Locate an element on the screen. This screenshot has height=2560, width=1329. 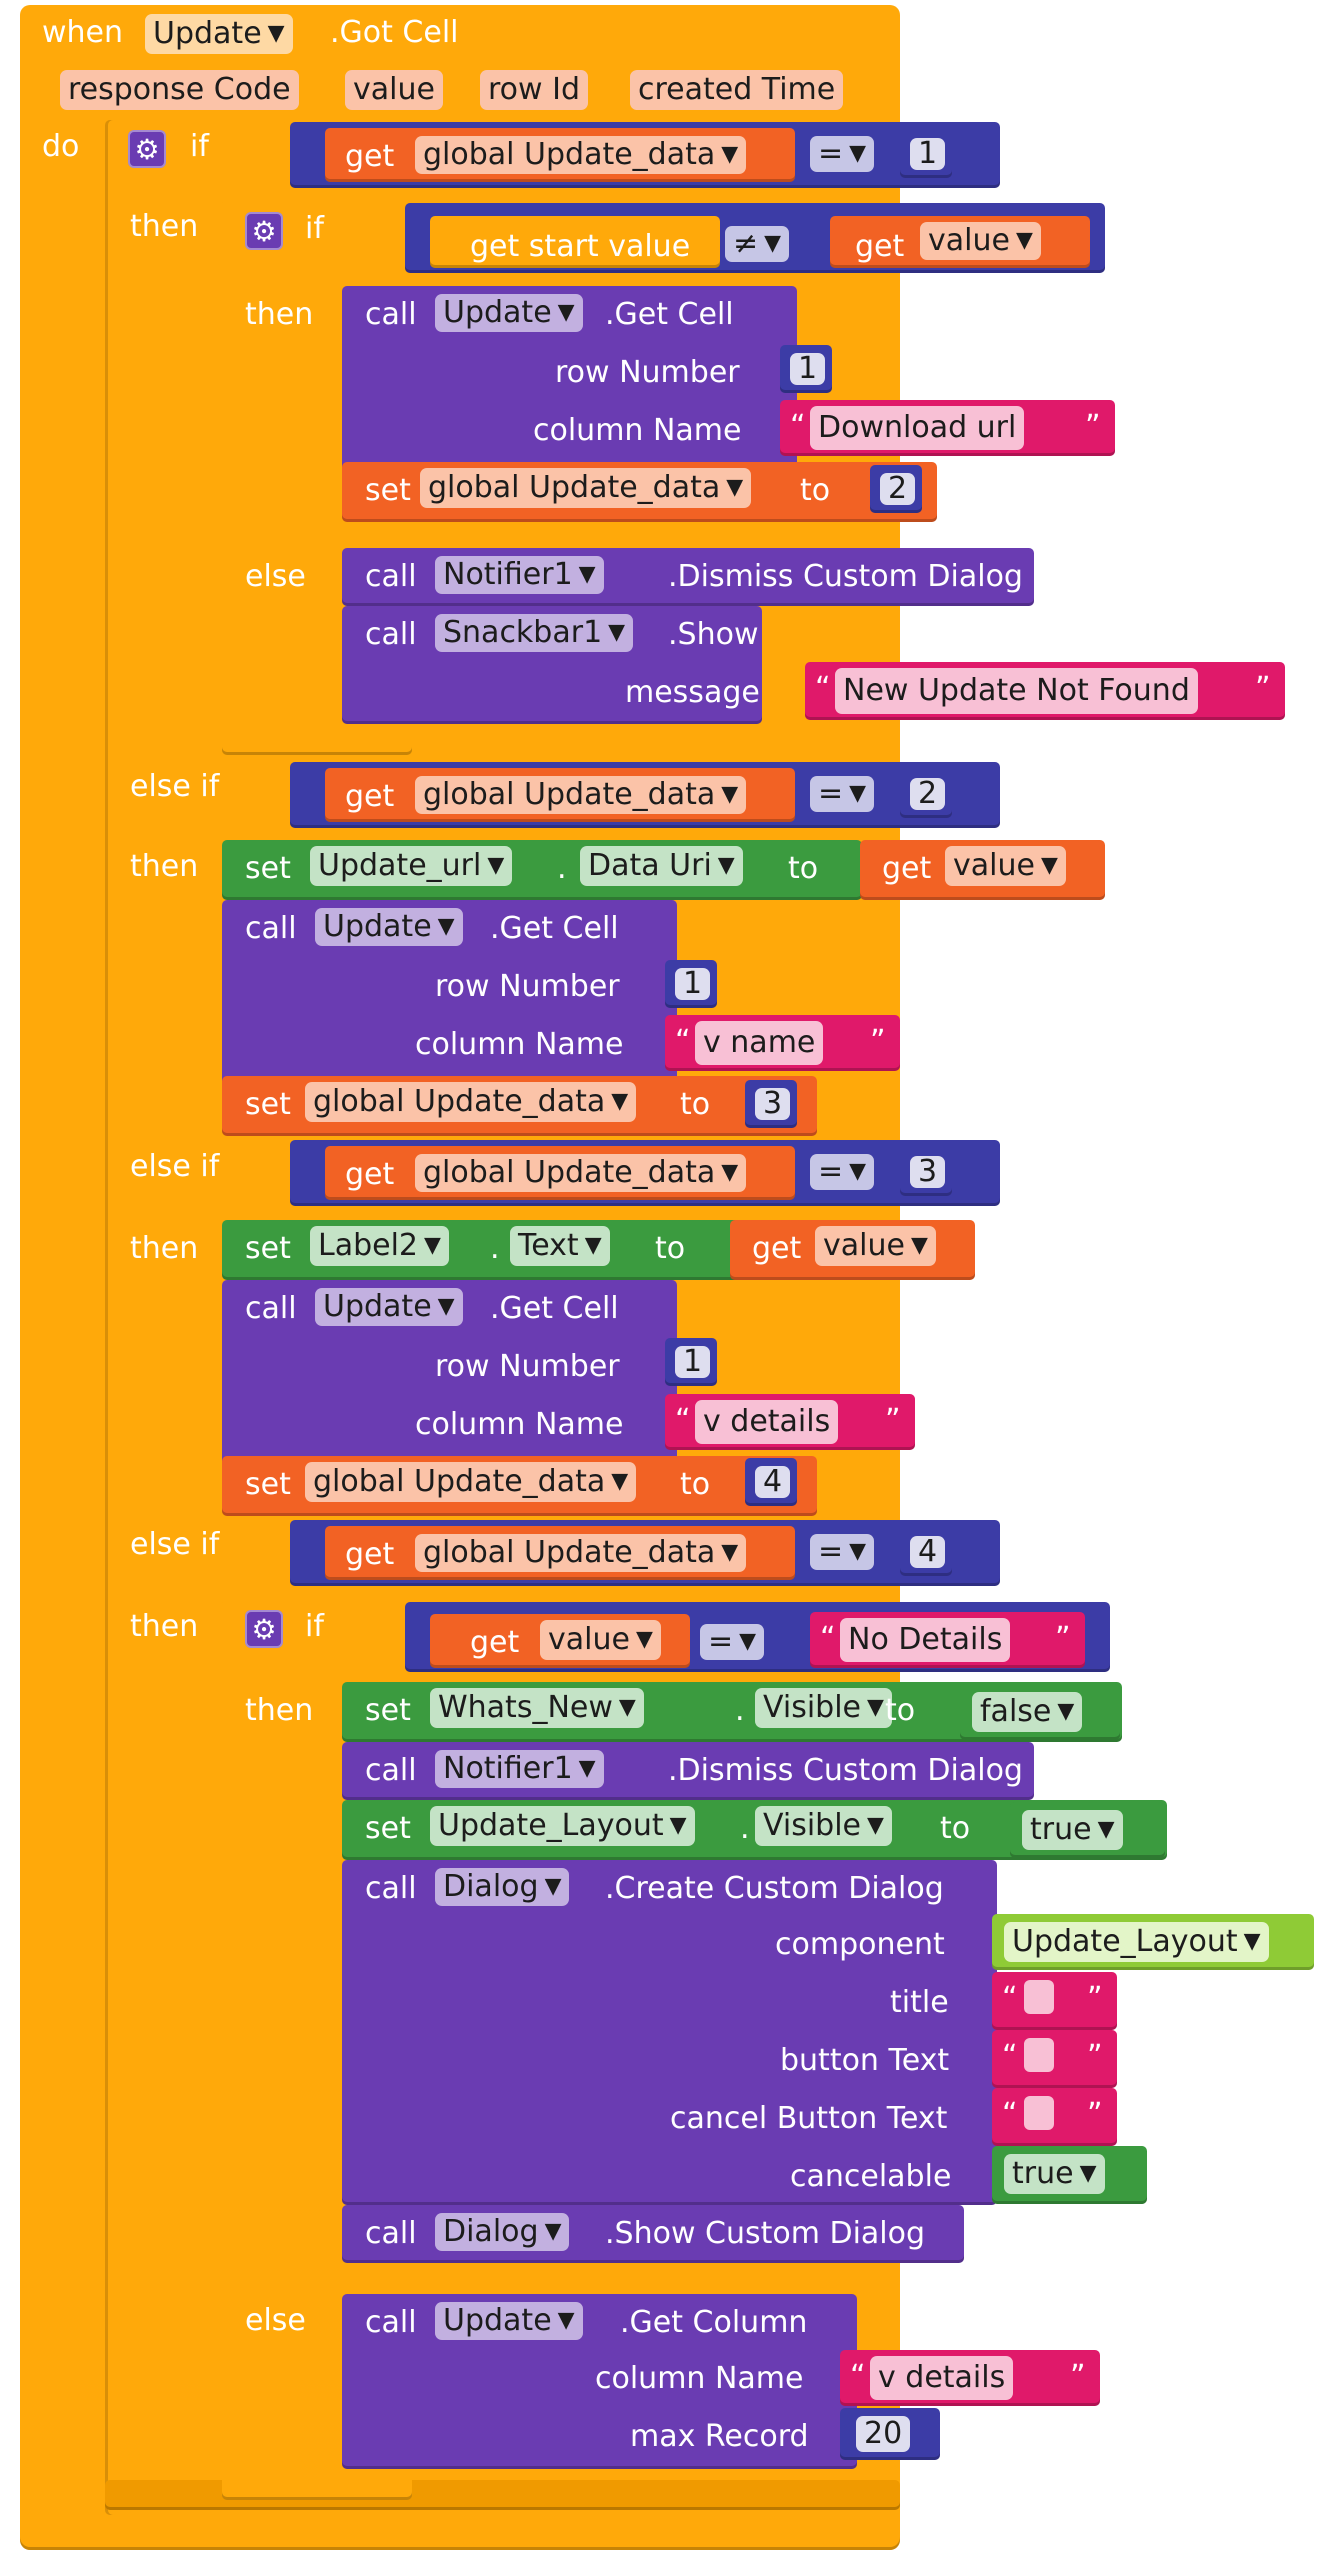
max-record-20: 20 is located at coordinates (883, 2434).